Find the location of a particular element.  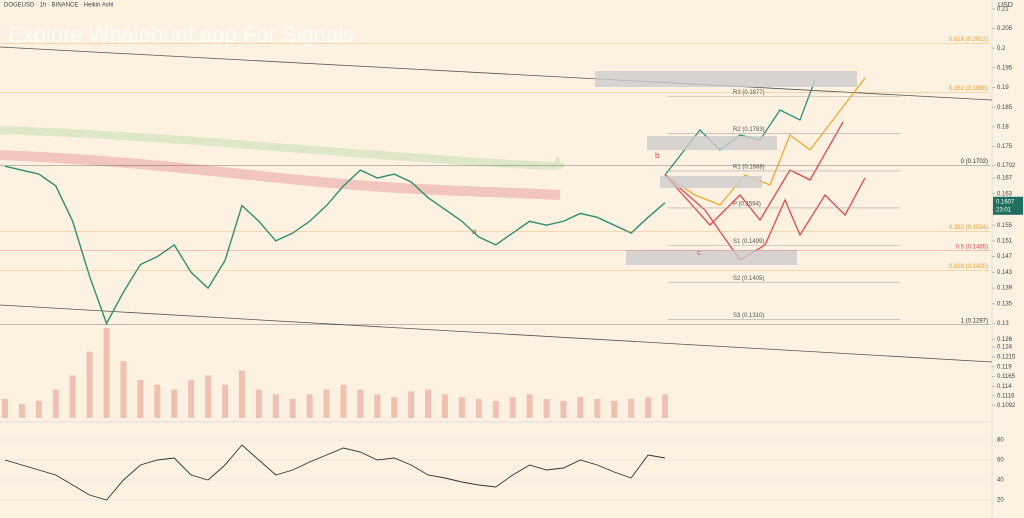

y-tick-label: 0.167 is located at coordinates (1005, 179).